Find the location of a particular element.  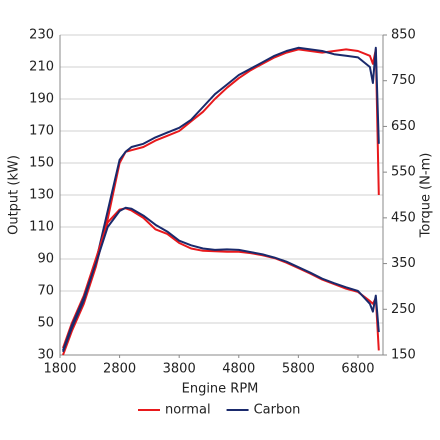

x-tick-label: 1800 is located at coordinates (59, 369).